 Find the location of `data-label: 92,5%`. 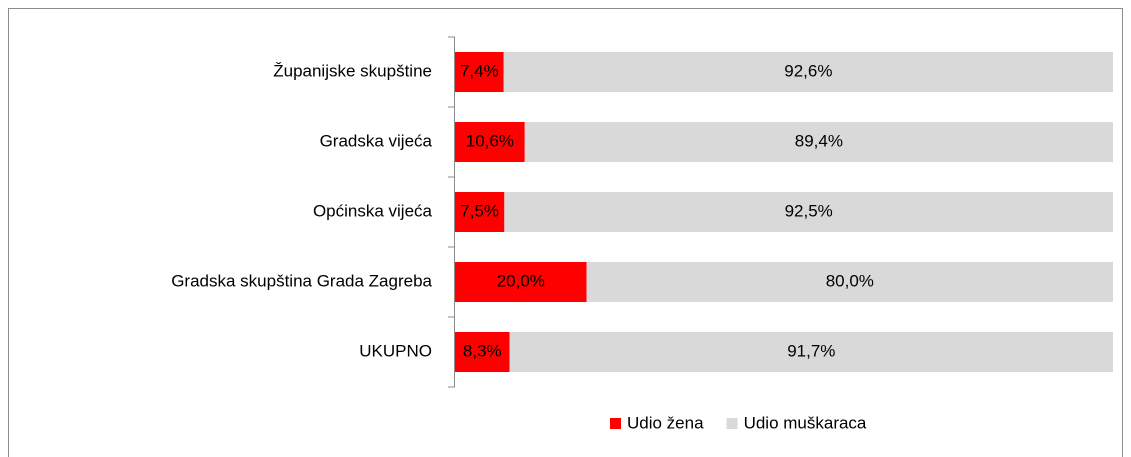

data-label: 92,5% is located at coordinates (809, 210).